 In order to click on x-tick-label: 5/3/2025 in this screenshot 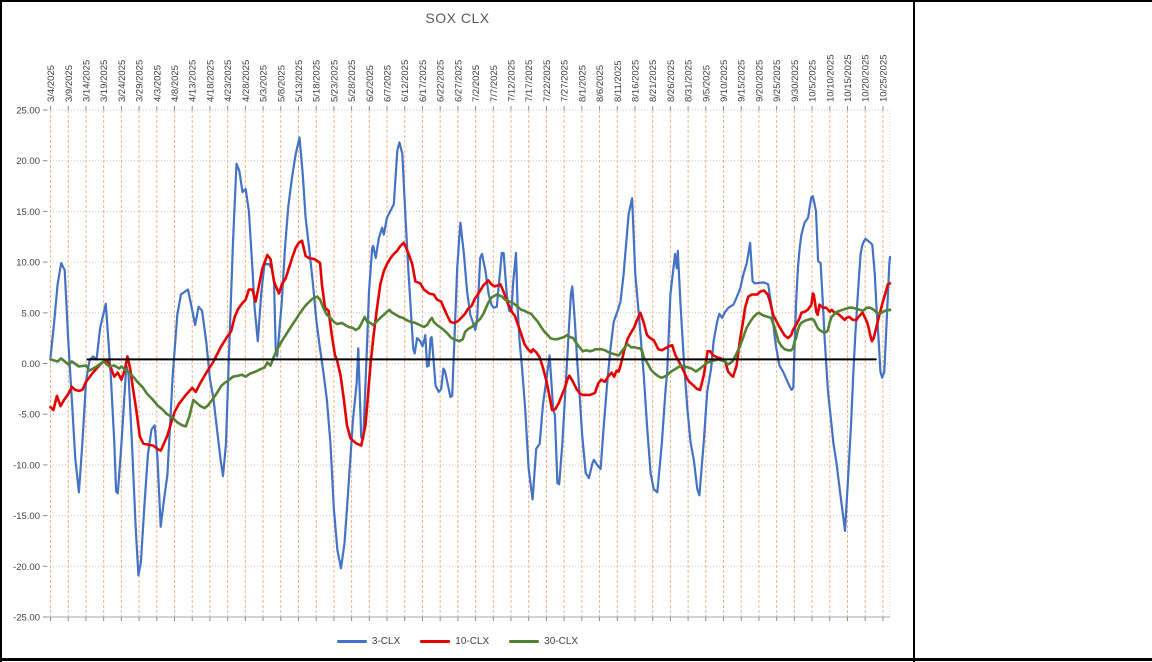, I will do `click(264, 83)`.